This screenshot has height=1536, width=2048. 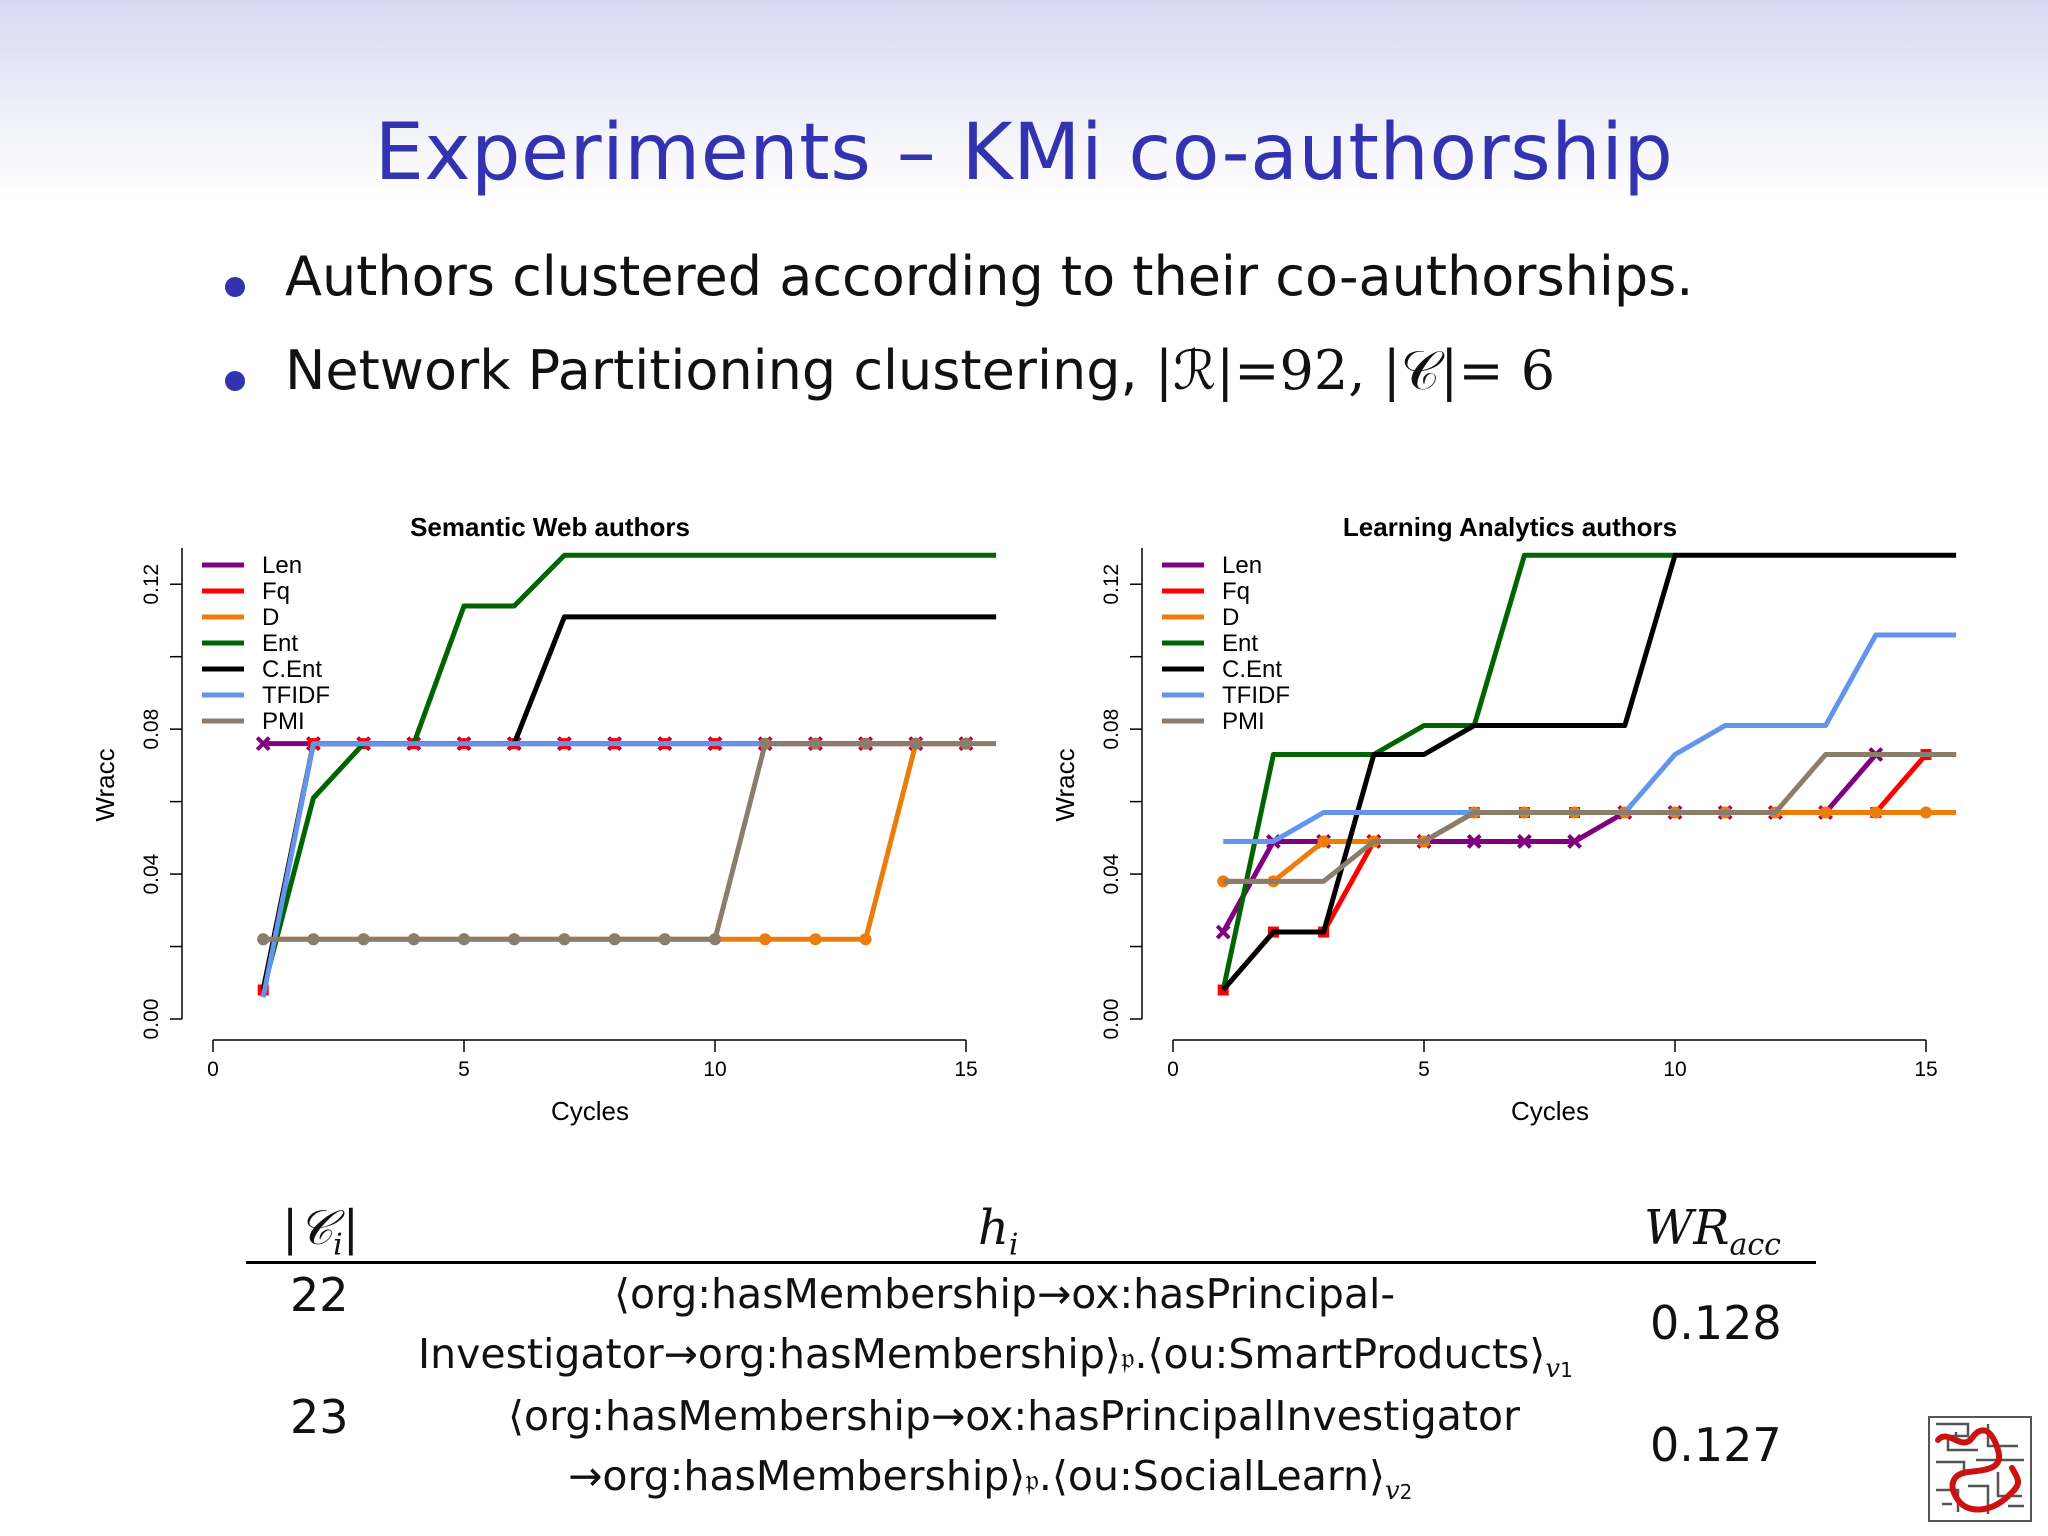 What do you see at coordinates (1510, 527) in the screenshot?
I see `chart-title: Learning Analytics authors` at bounding box center [1510, 527].